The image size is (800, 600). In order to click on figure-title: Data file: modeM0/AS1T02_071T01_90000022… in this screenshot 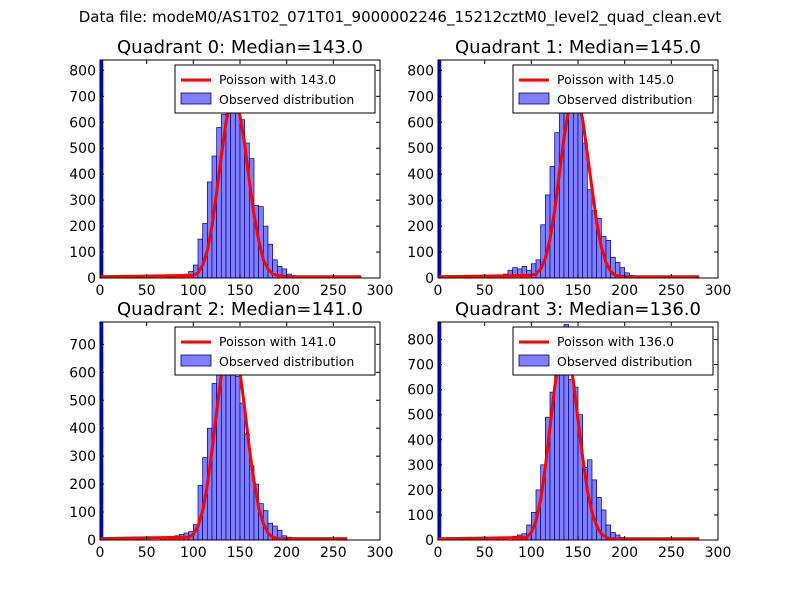, I will do `click(400, 17)`.